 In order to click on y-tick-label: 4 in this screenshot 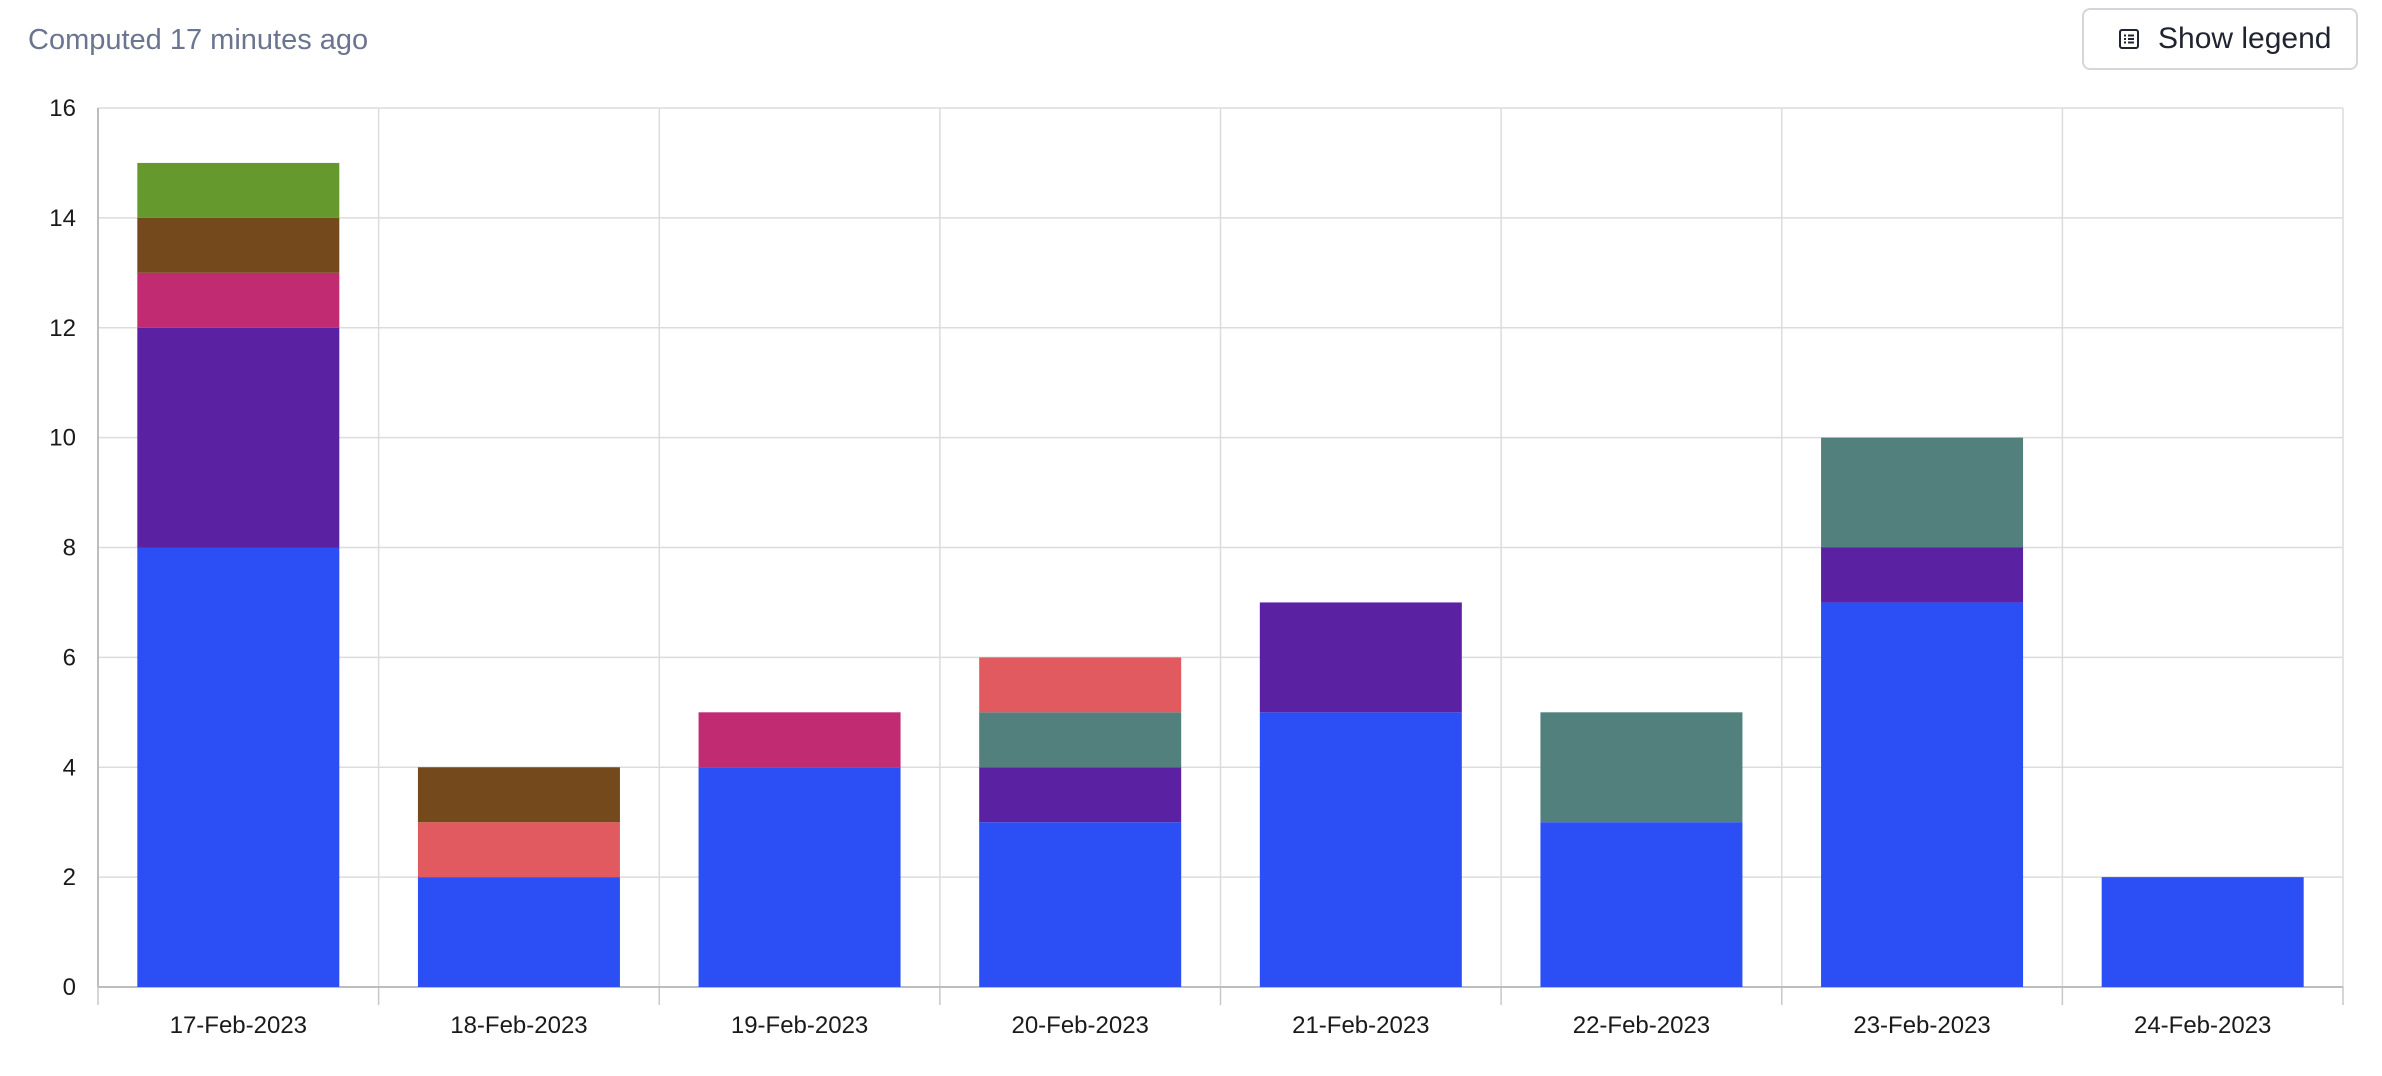, I will do `click(69, 767)`.